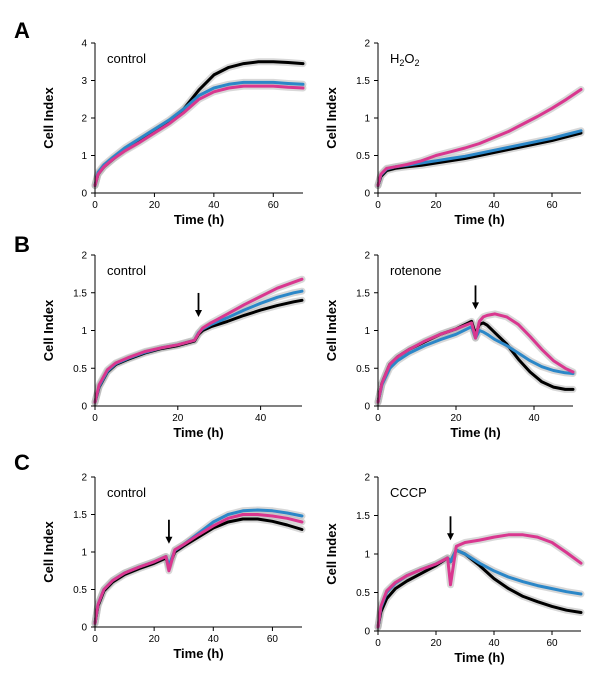 The image size is (599, 688). What do you see at coordinates (405, 59) in the screenshot?
I see `condition-label: H2O2` at bounding box center [405, 59].